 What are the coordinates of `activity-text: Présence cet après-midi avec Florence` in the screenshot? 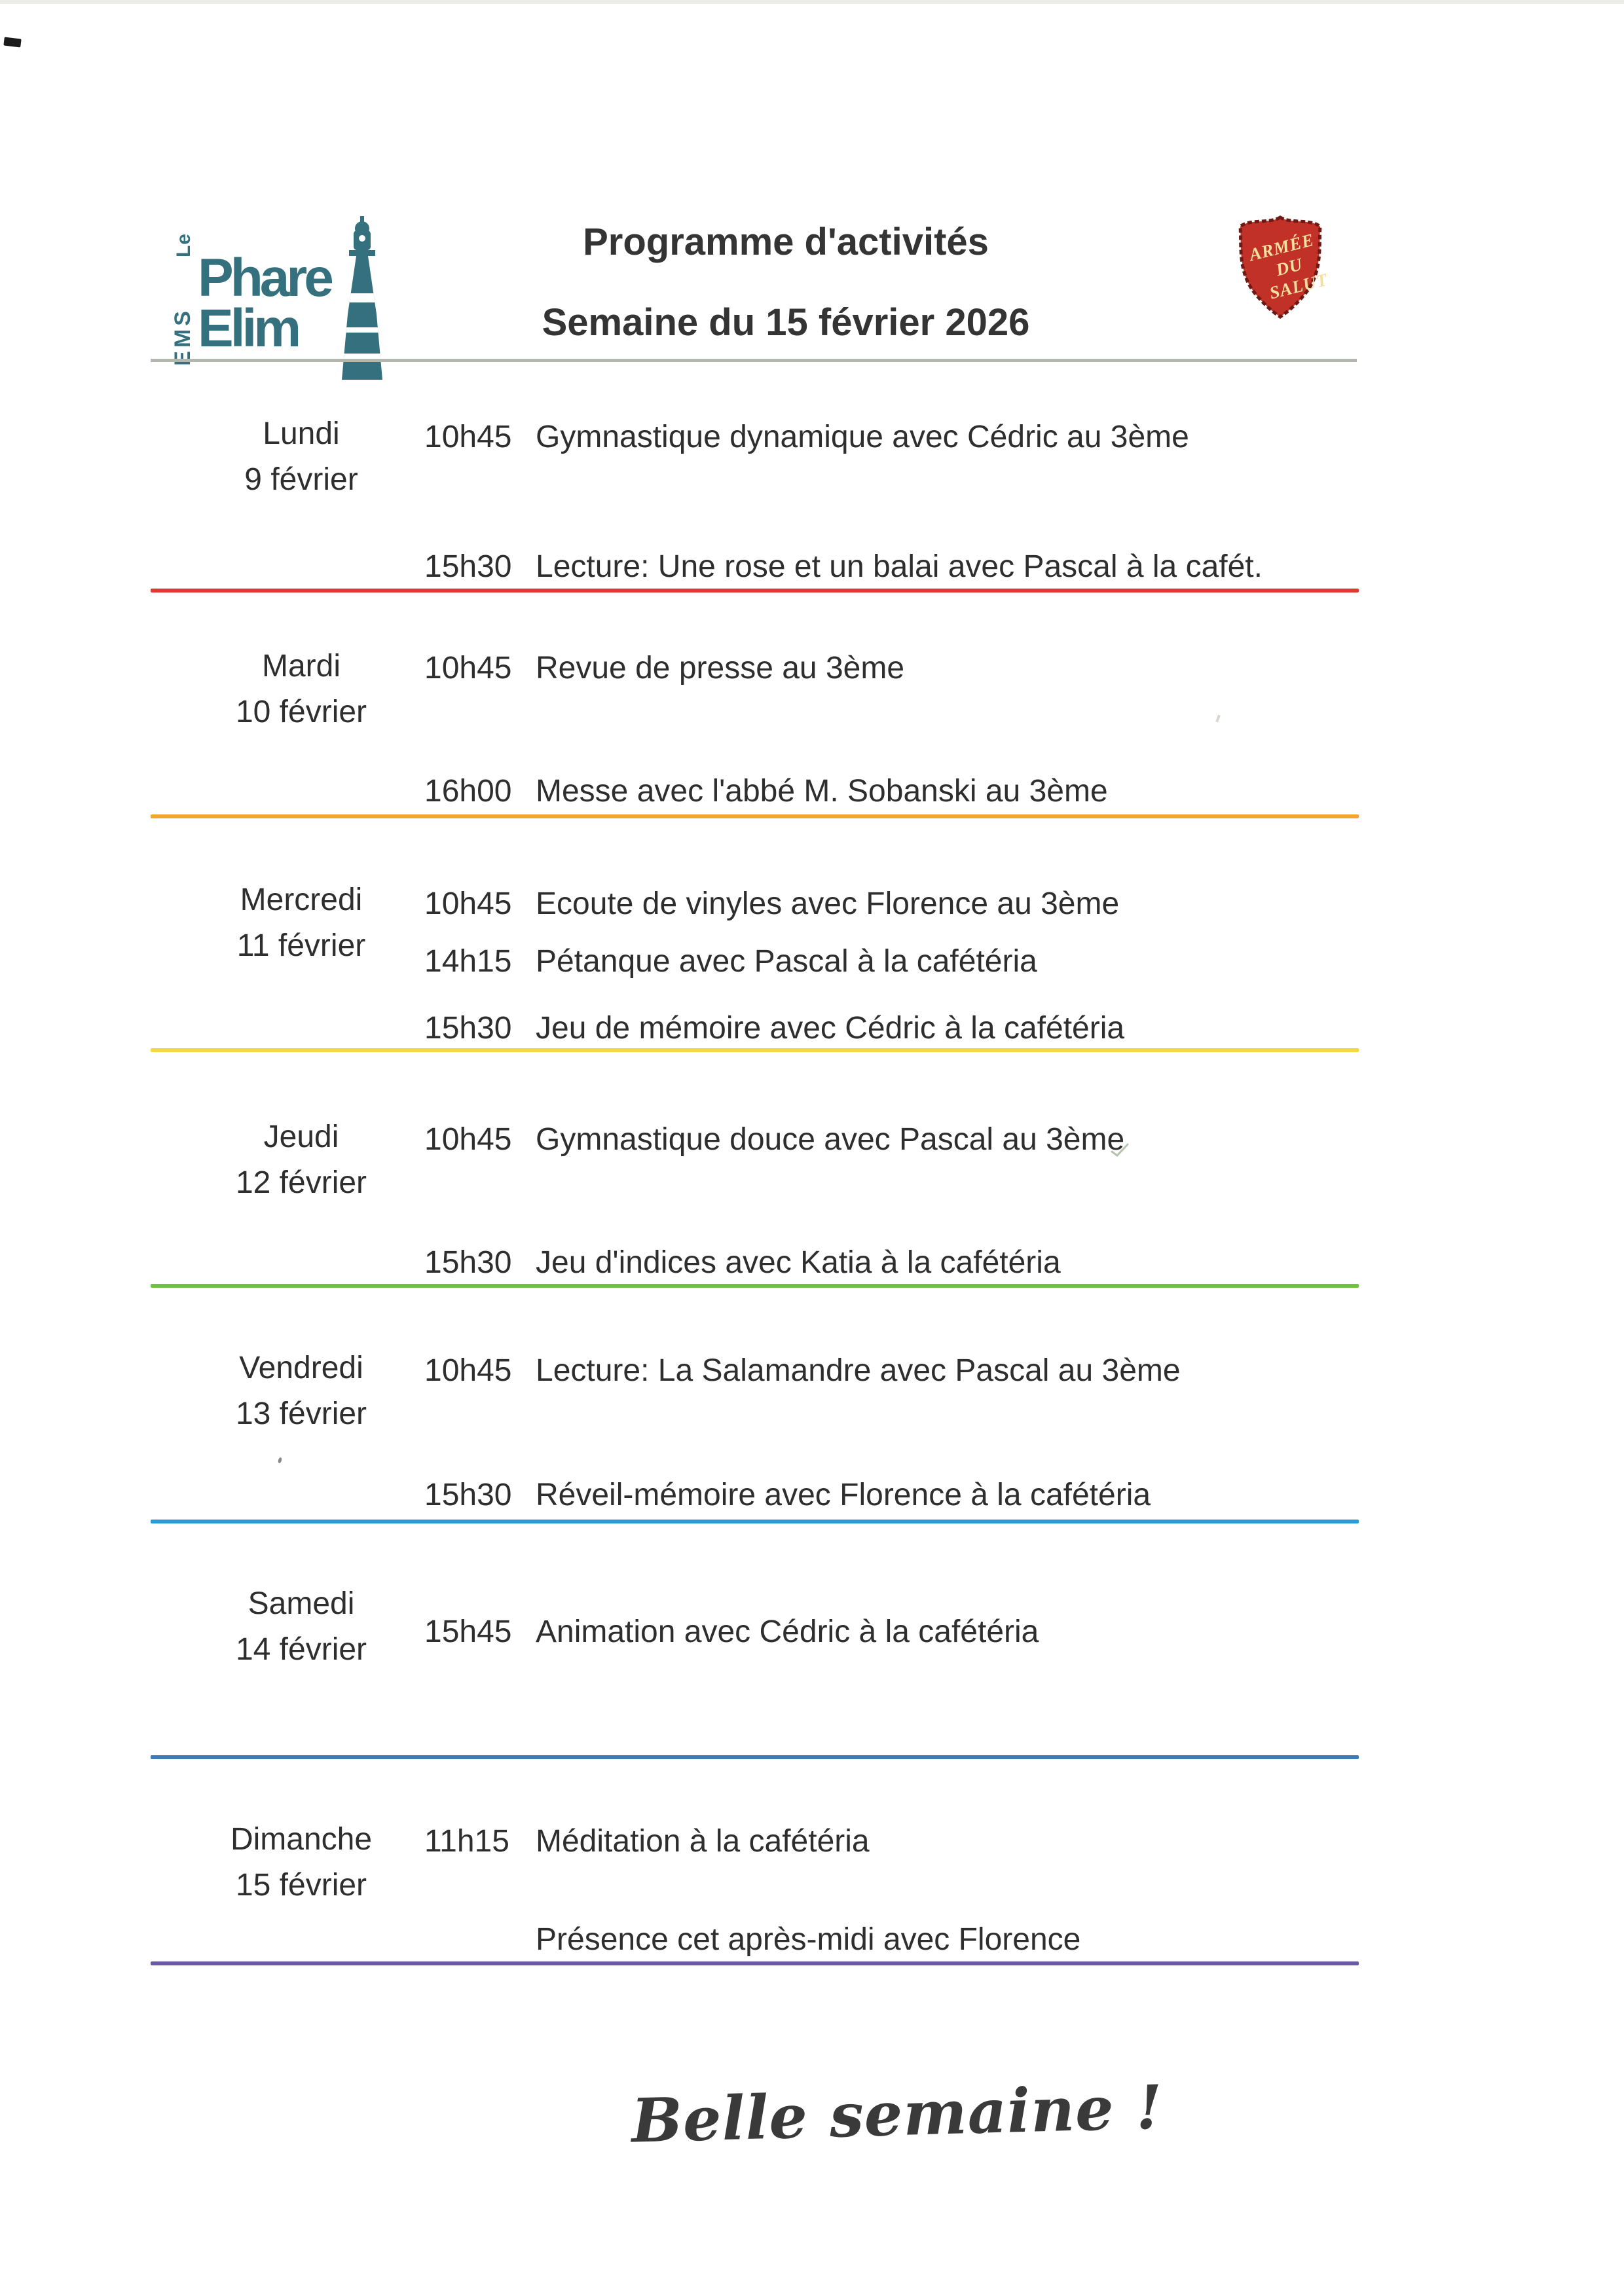 It's located at (808, 1939).